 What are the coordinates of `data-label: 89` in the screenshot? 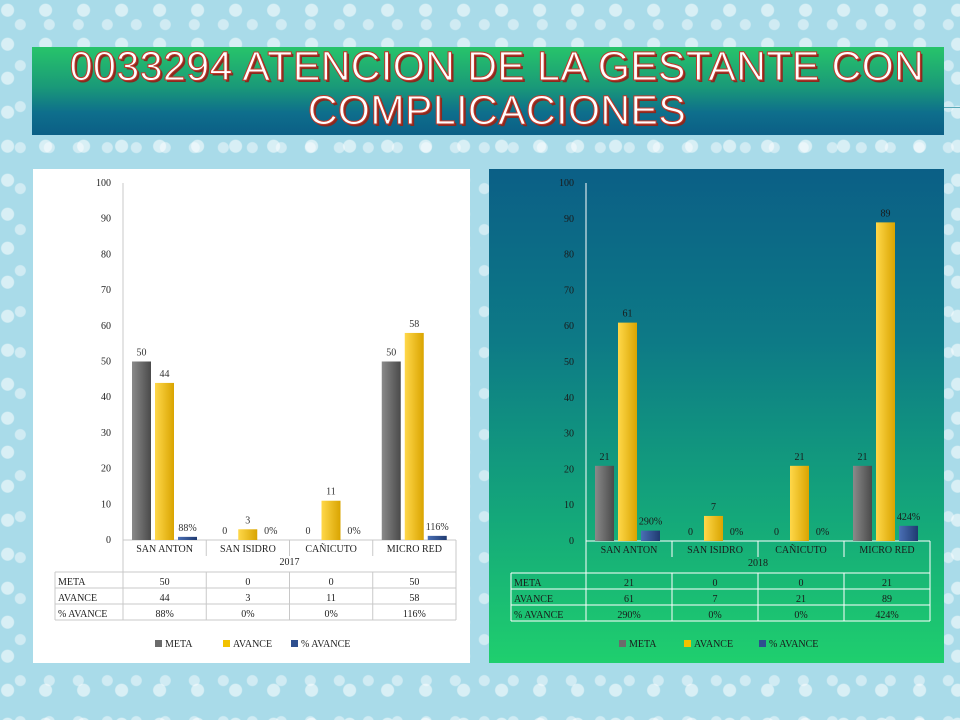 It's located at (886, 213).